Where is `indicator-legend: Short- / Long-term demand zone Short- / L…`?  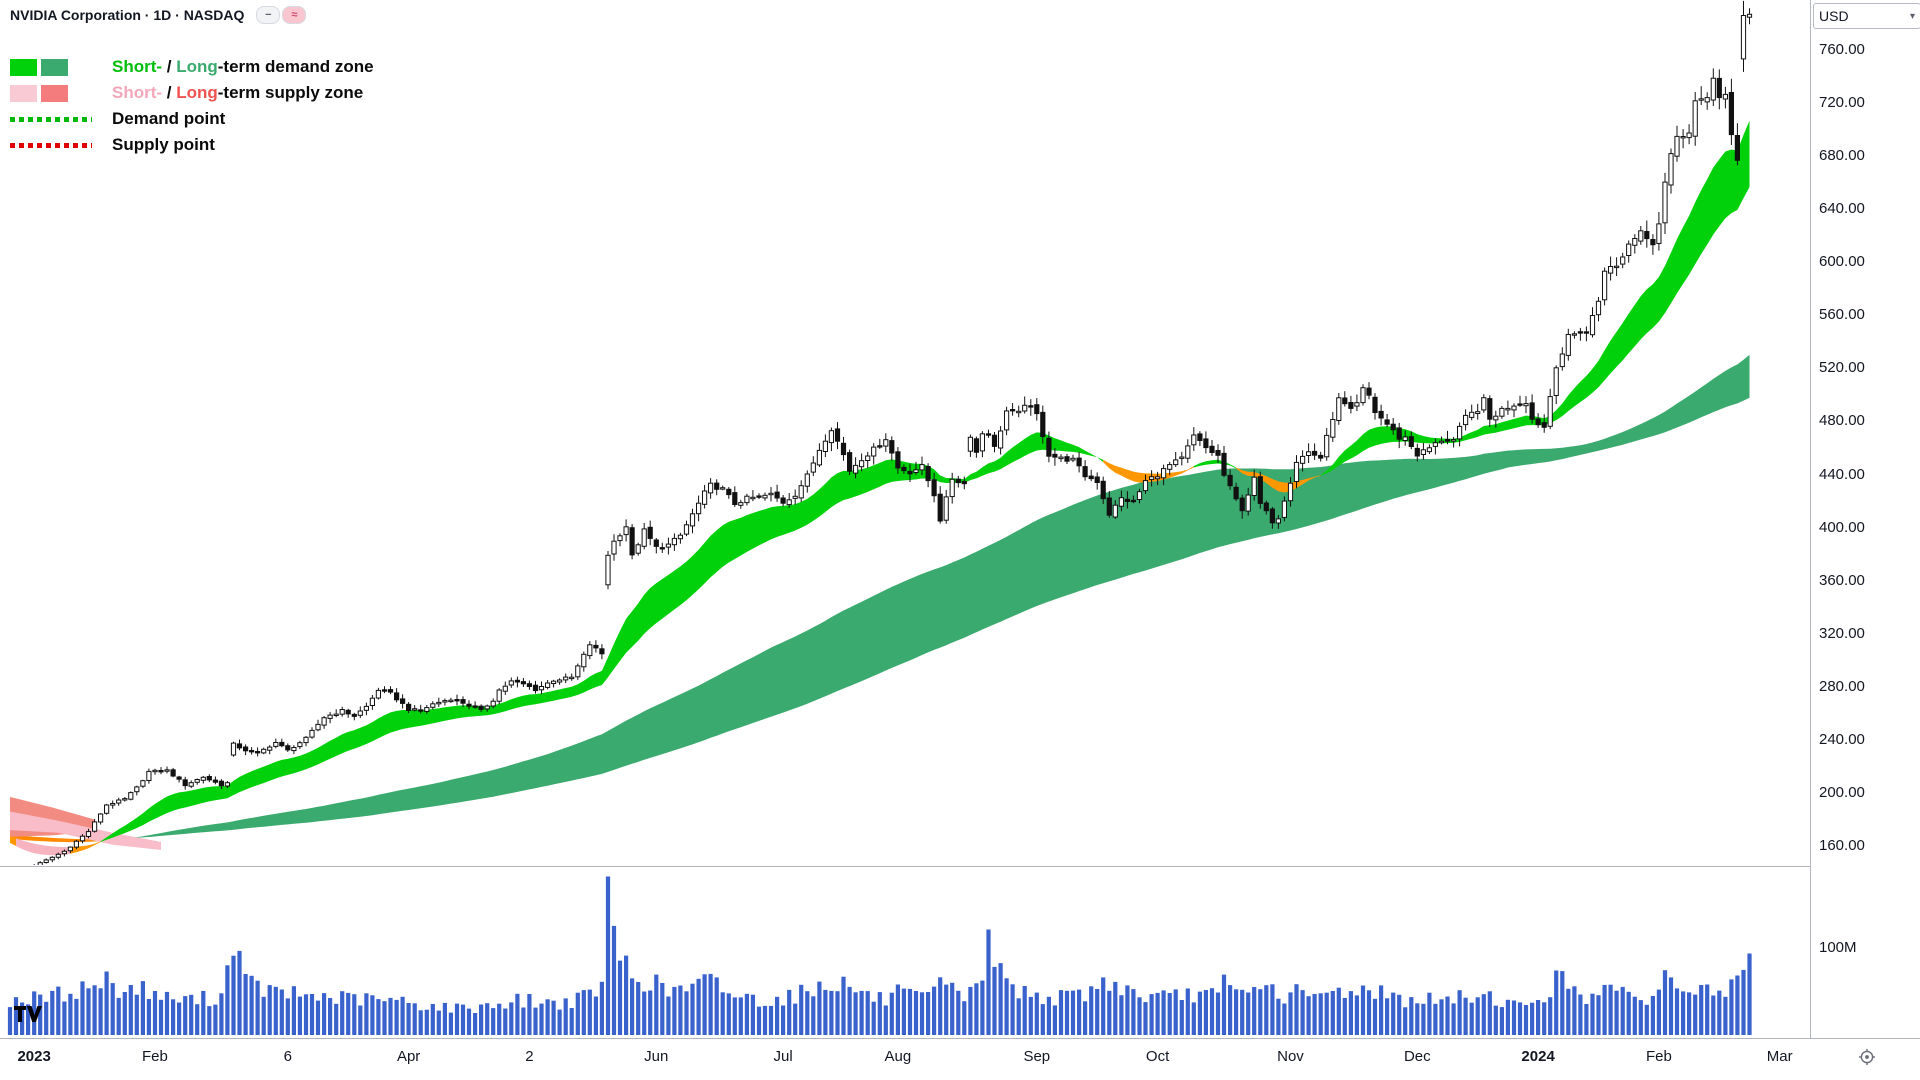
indicator-legend: Short- / Long-term demand zone Short- / L… is located at coordinates (192, 106).